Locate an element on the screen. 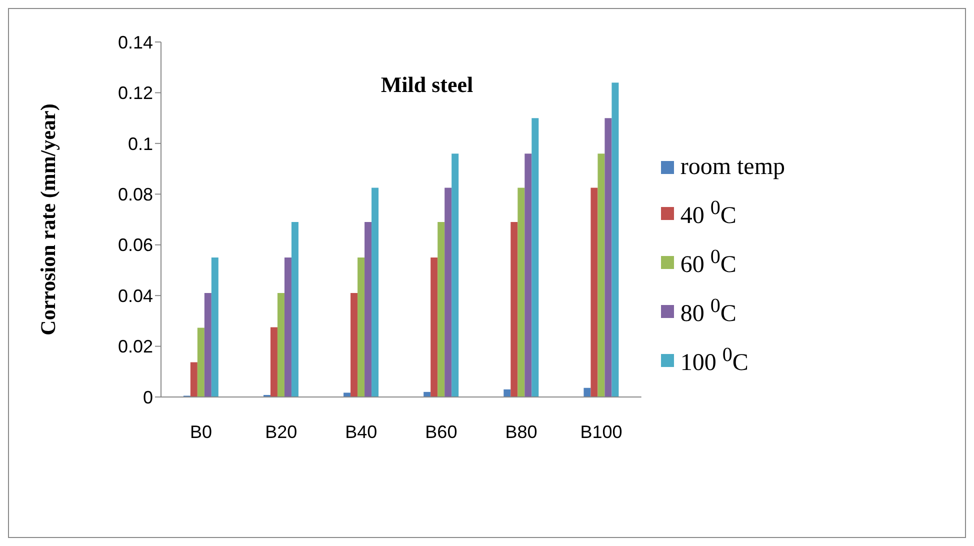 This screenshot has width=974, height=546. y-tick-label: 0.1 is located at coordinates (140, 144).